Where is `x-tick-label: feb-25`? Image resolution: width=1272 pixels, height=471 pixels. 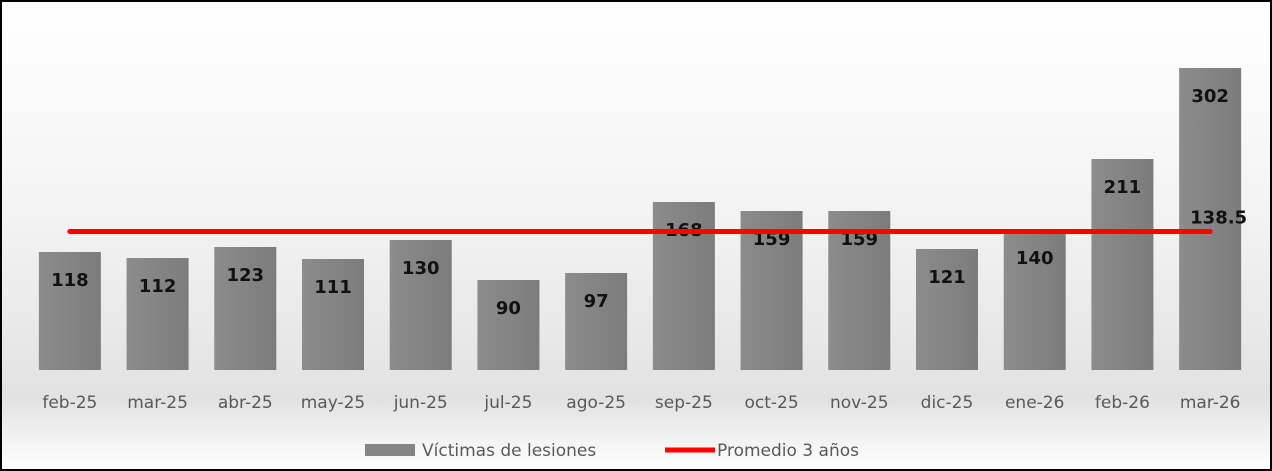
x-tick-label: feb-25 is located at coordinates (69, 403).